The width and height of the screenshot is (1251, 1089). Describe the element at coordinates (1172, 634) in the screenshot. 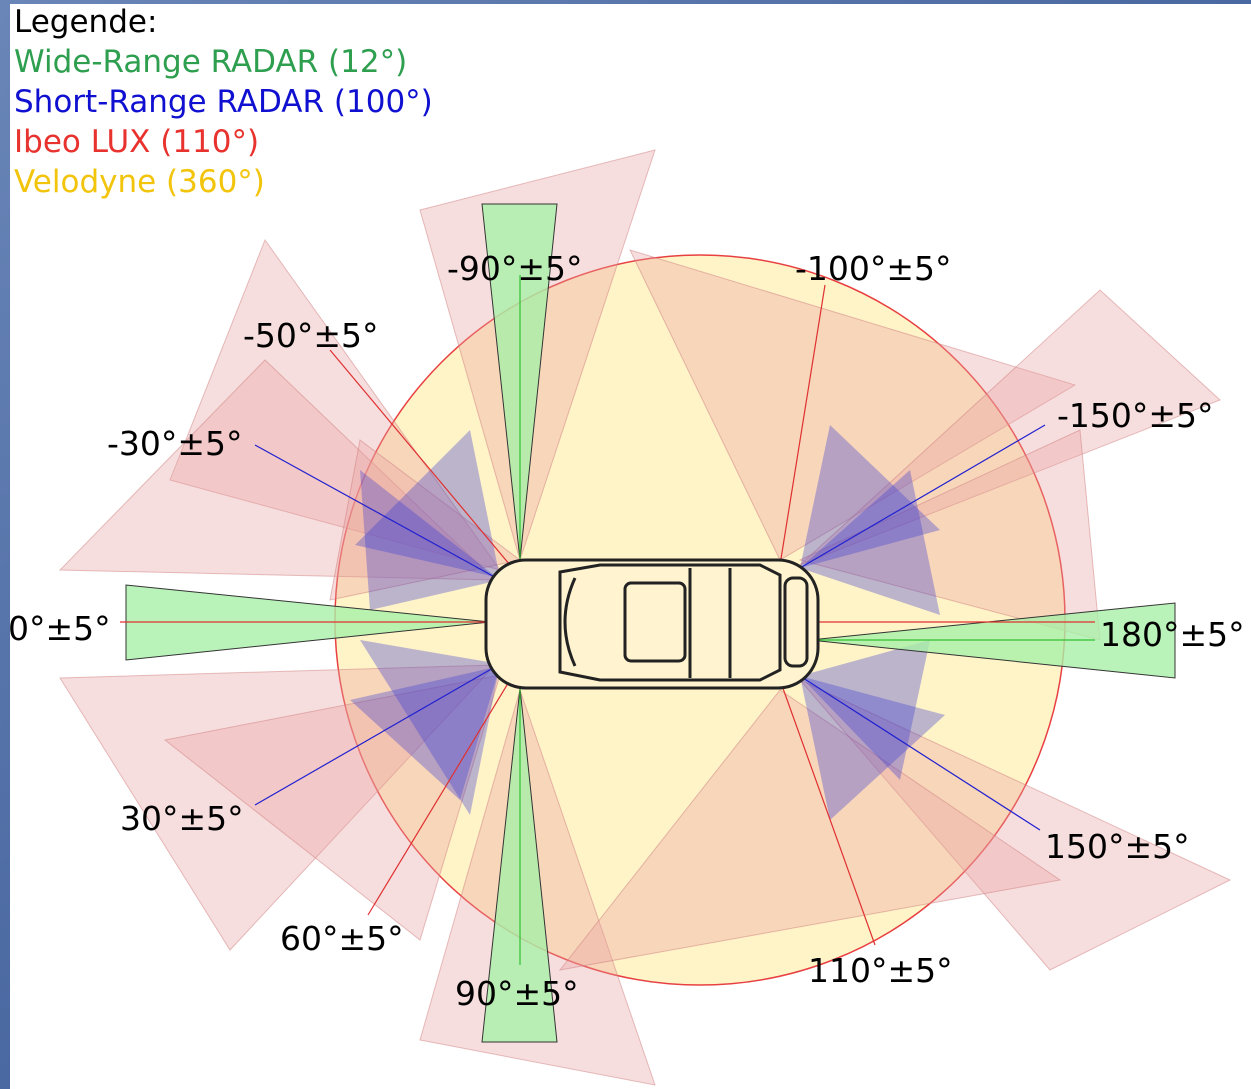

I see `angle-label: 180°±5°` at that location.